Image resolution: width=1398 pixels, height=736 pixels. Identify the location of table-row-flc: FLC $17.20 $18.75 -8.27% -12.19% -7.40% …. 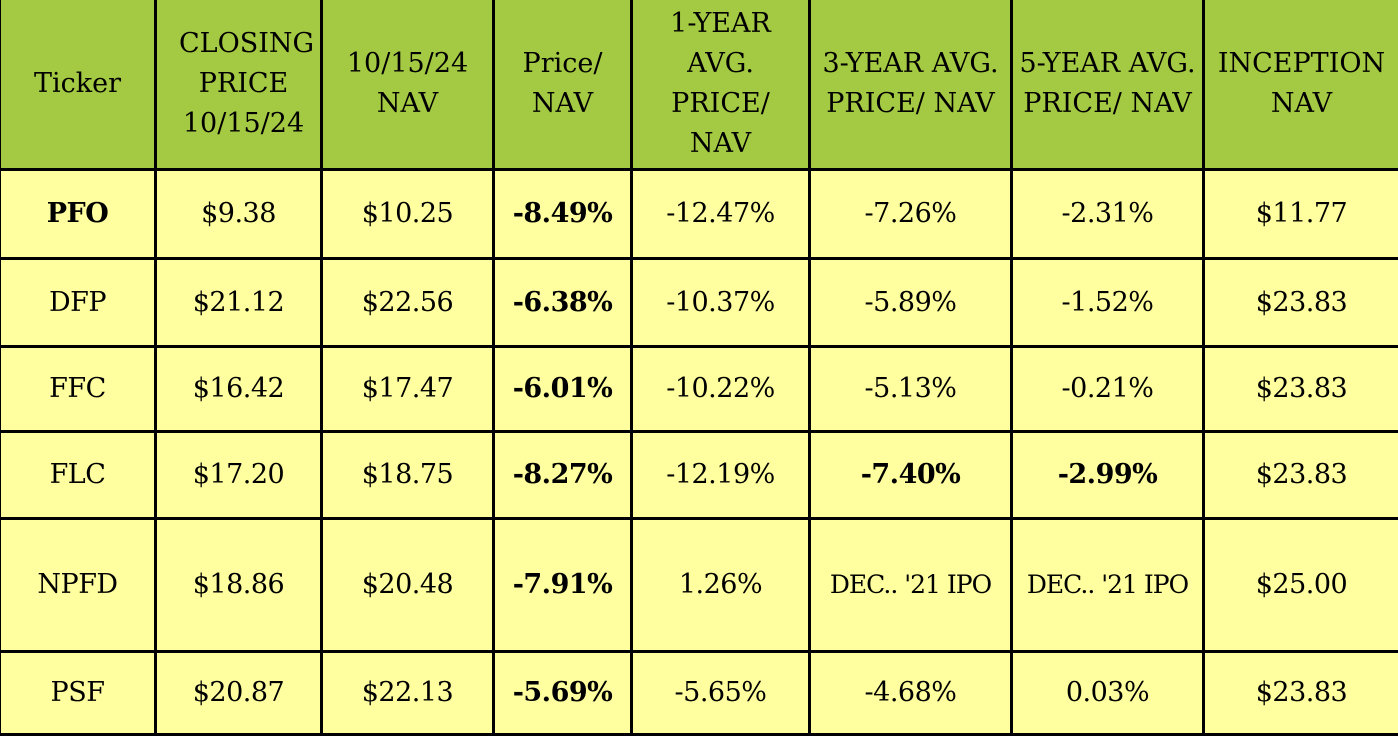
(699, 475).